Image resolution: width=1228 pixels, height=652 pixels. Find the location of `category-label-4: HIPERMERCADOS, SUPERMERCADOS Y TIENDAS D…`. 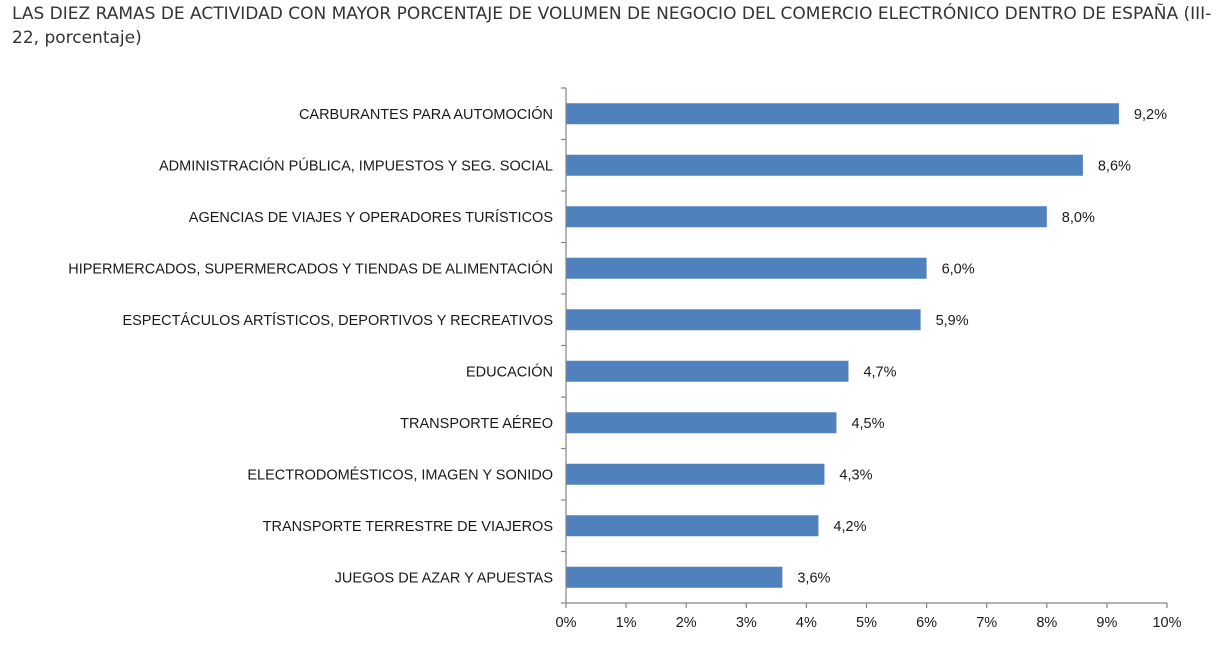

category-label-4: HIPERMERCADOS, SUPERMERCADOS Y TIENDAS D… is located at coordinates (310, 268).